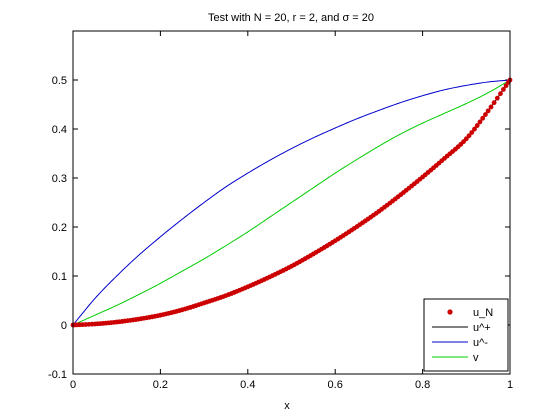 This screenshot has height=420, width=560. What do you see at coordinates (510, 385) in the screenshot?
I see `x-tick-label: 1` at bounding box center [510, 385].